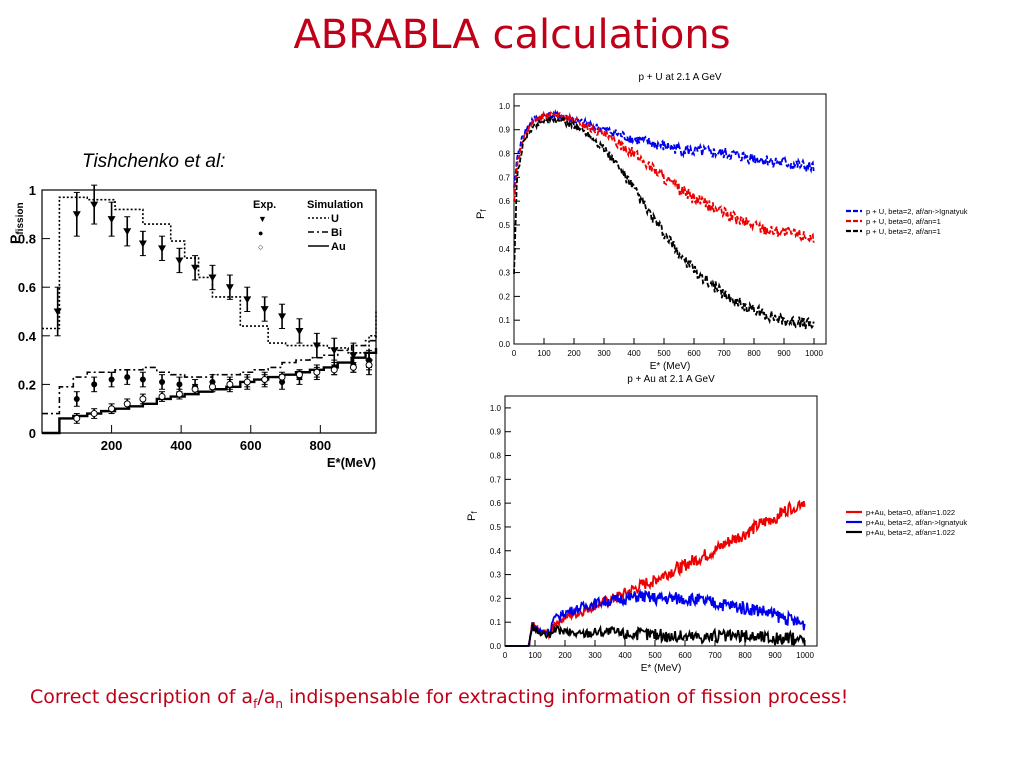  Describe the element at coordinates (262, 219) in the screenshot. I see `legend-marker: ▼` at that location.